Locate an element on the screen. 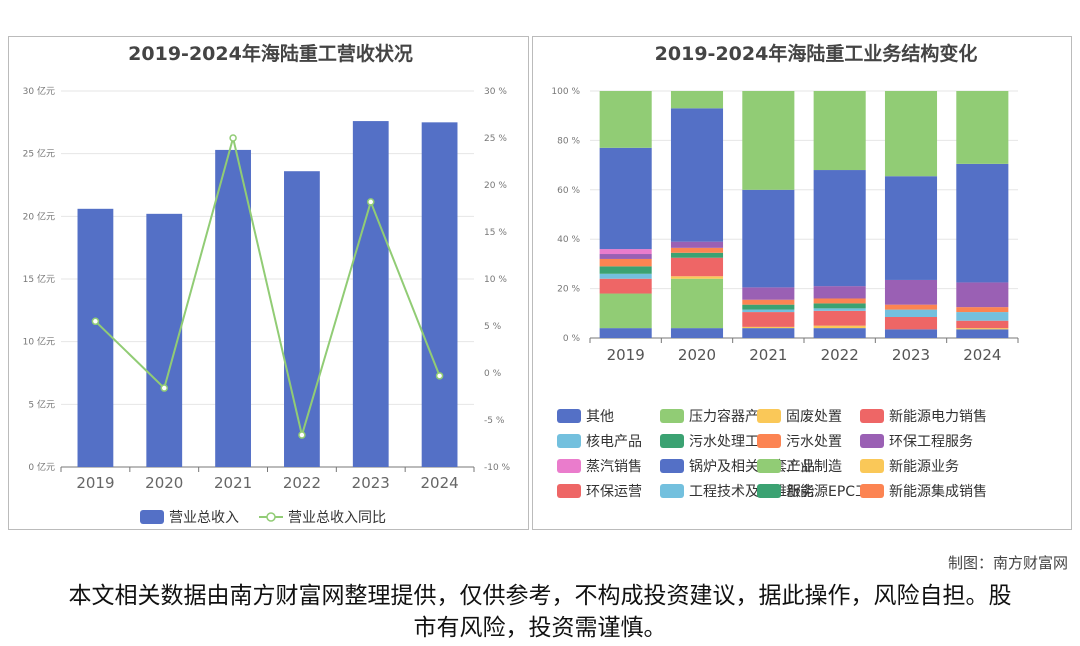 Image resolution: width=1080 pixels, height=646 pixels. legend-label-revenue: 营业总收入 is located at coordinates (204, 518).